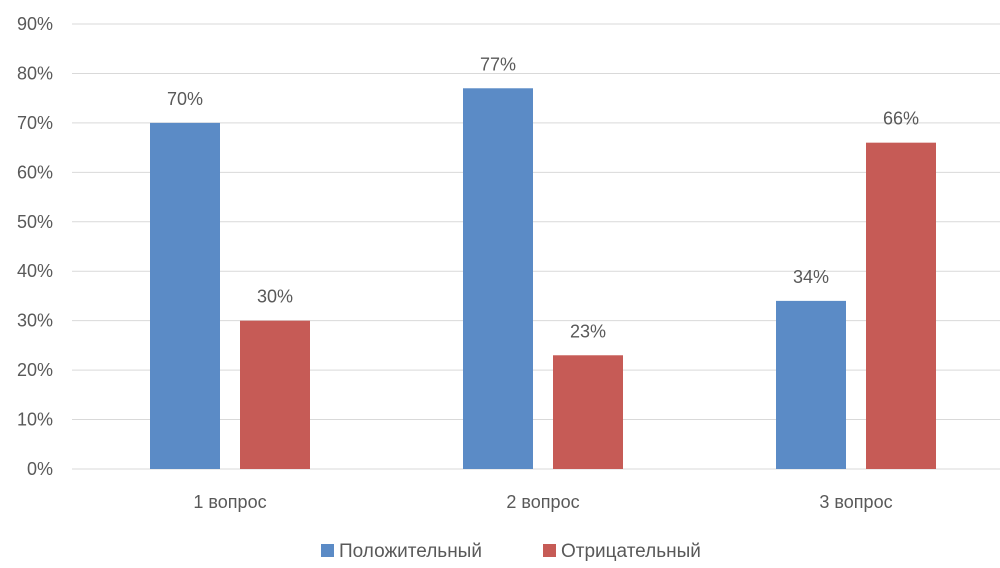 This screenshot has width=1000, height=568. I want to click on y-tick-label: 40%, so click(35, 271).